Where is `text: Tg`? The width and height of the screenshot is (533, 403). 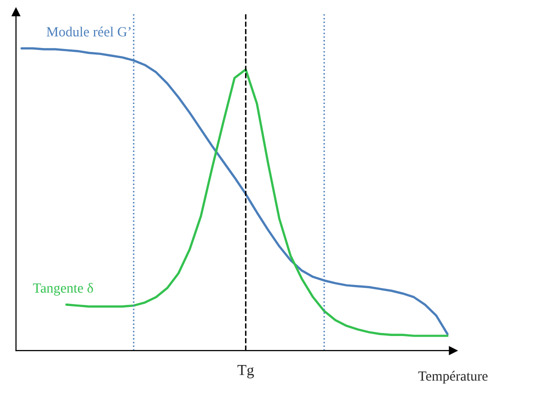
text: Tg is located at coordinates (246, 371).